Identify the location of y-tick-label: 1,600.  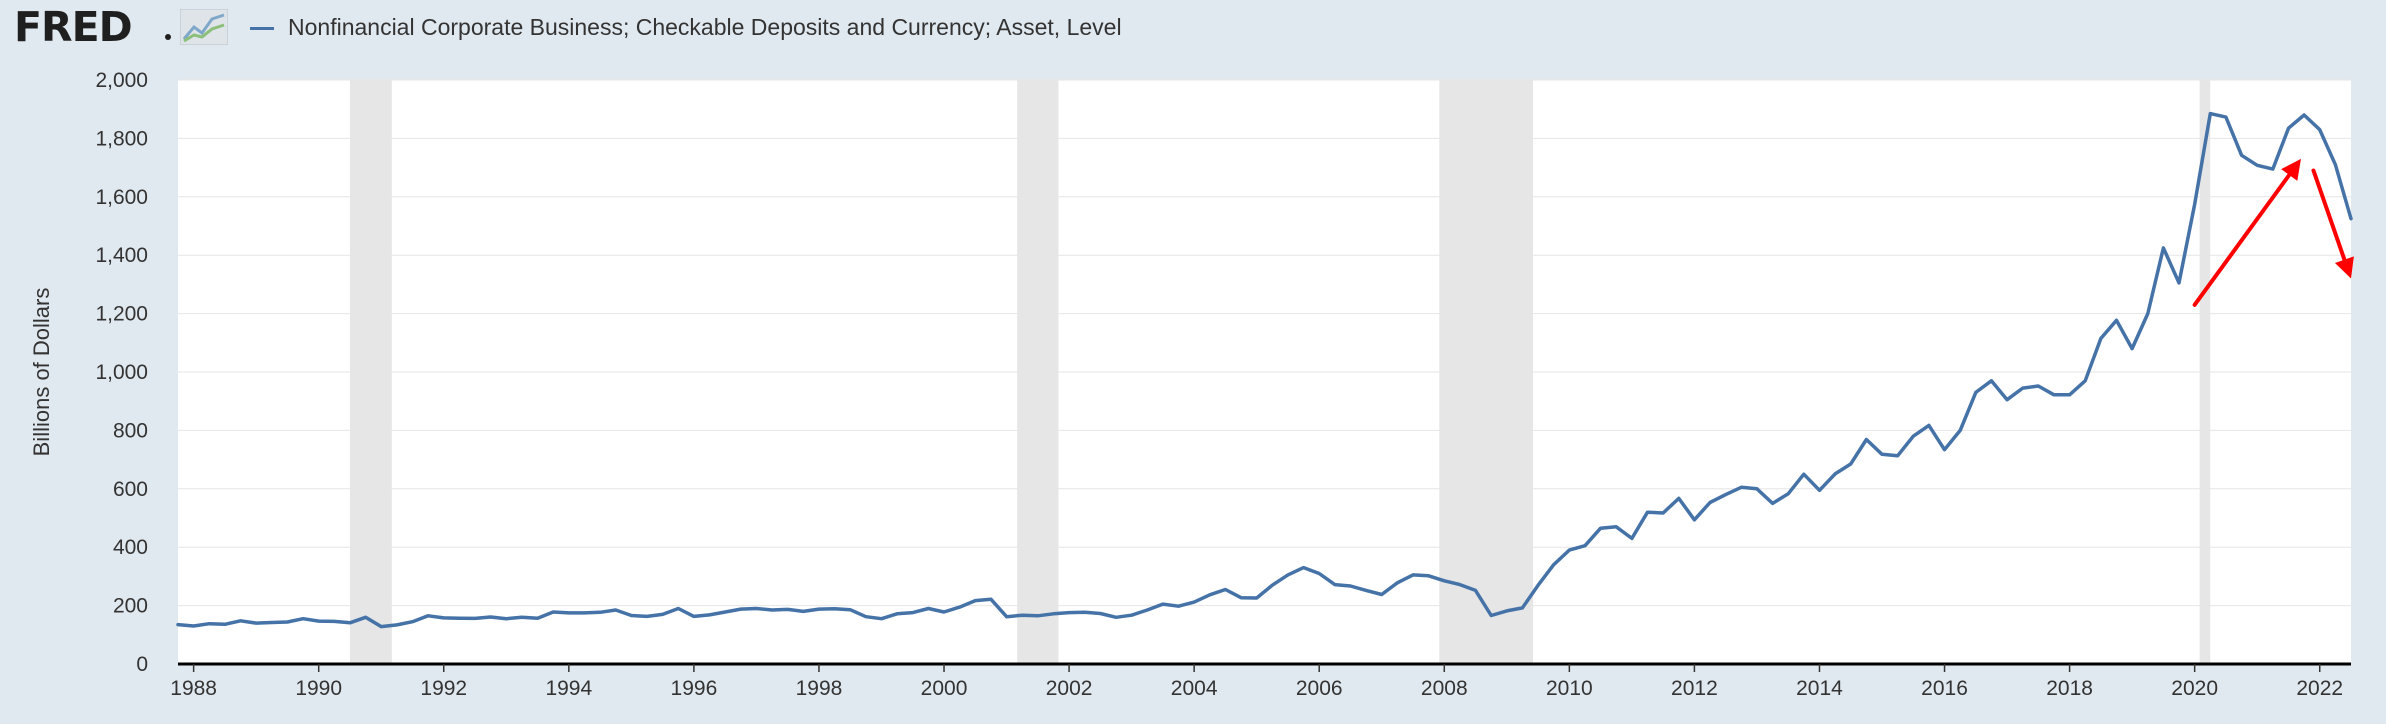
(121, 197).